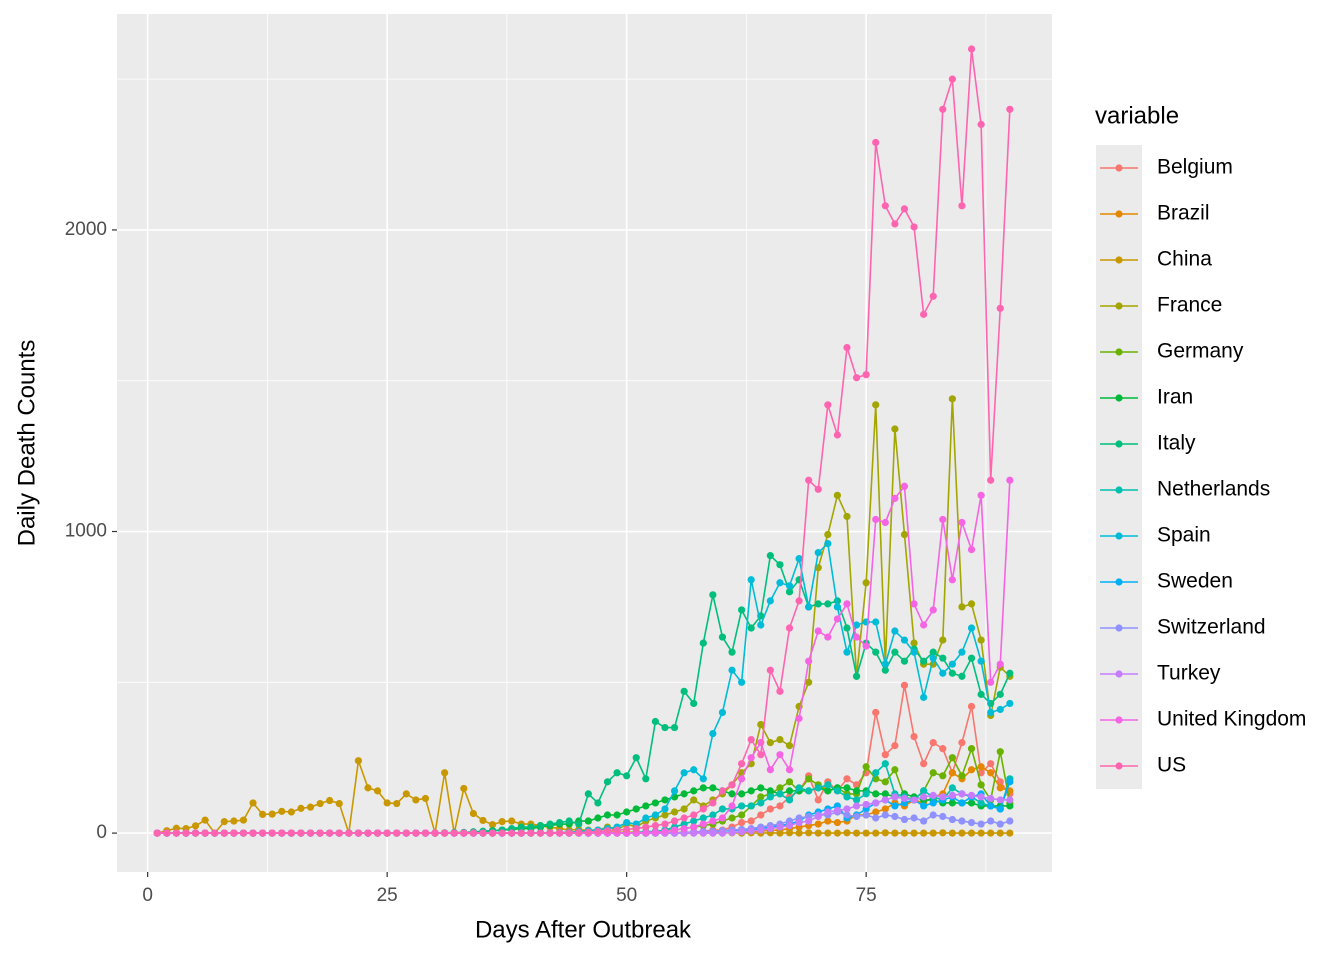 The height and width of the screenshot is (960, 1344). Describe the element at coordinates (86, 531) in the screenshot. I see `y-tick-label: 1000` at that location.